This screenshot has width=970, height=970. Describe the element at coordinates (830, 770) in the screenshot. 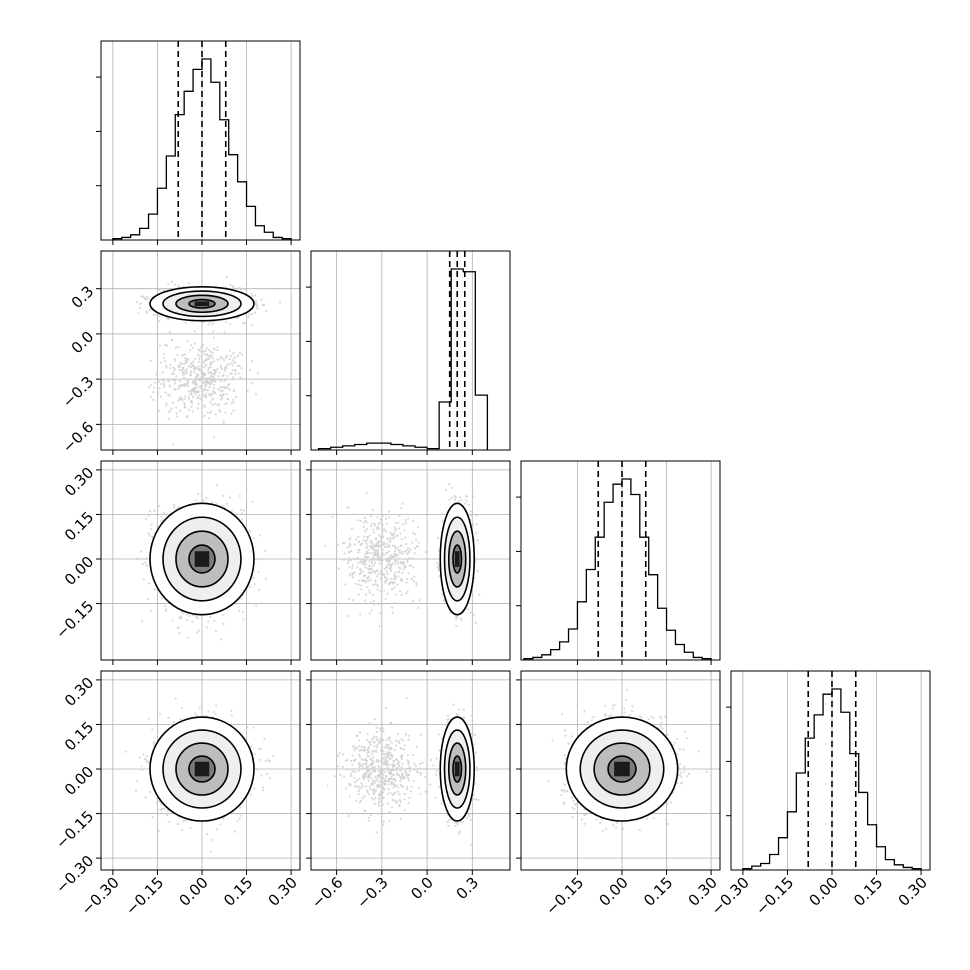

I see `axes-frame` at that location.